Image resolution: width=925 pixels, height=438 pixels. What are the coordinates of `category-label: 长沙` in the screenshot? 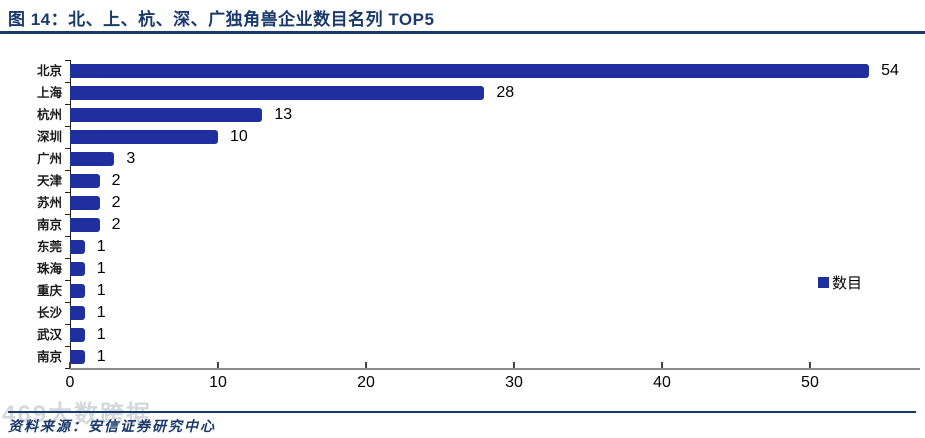 It's located at (49, 313).